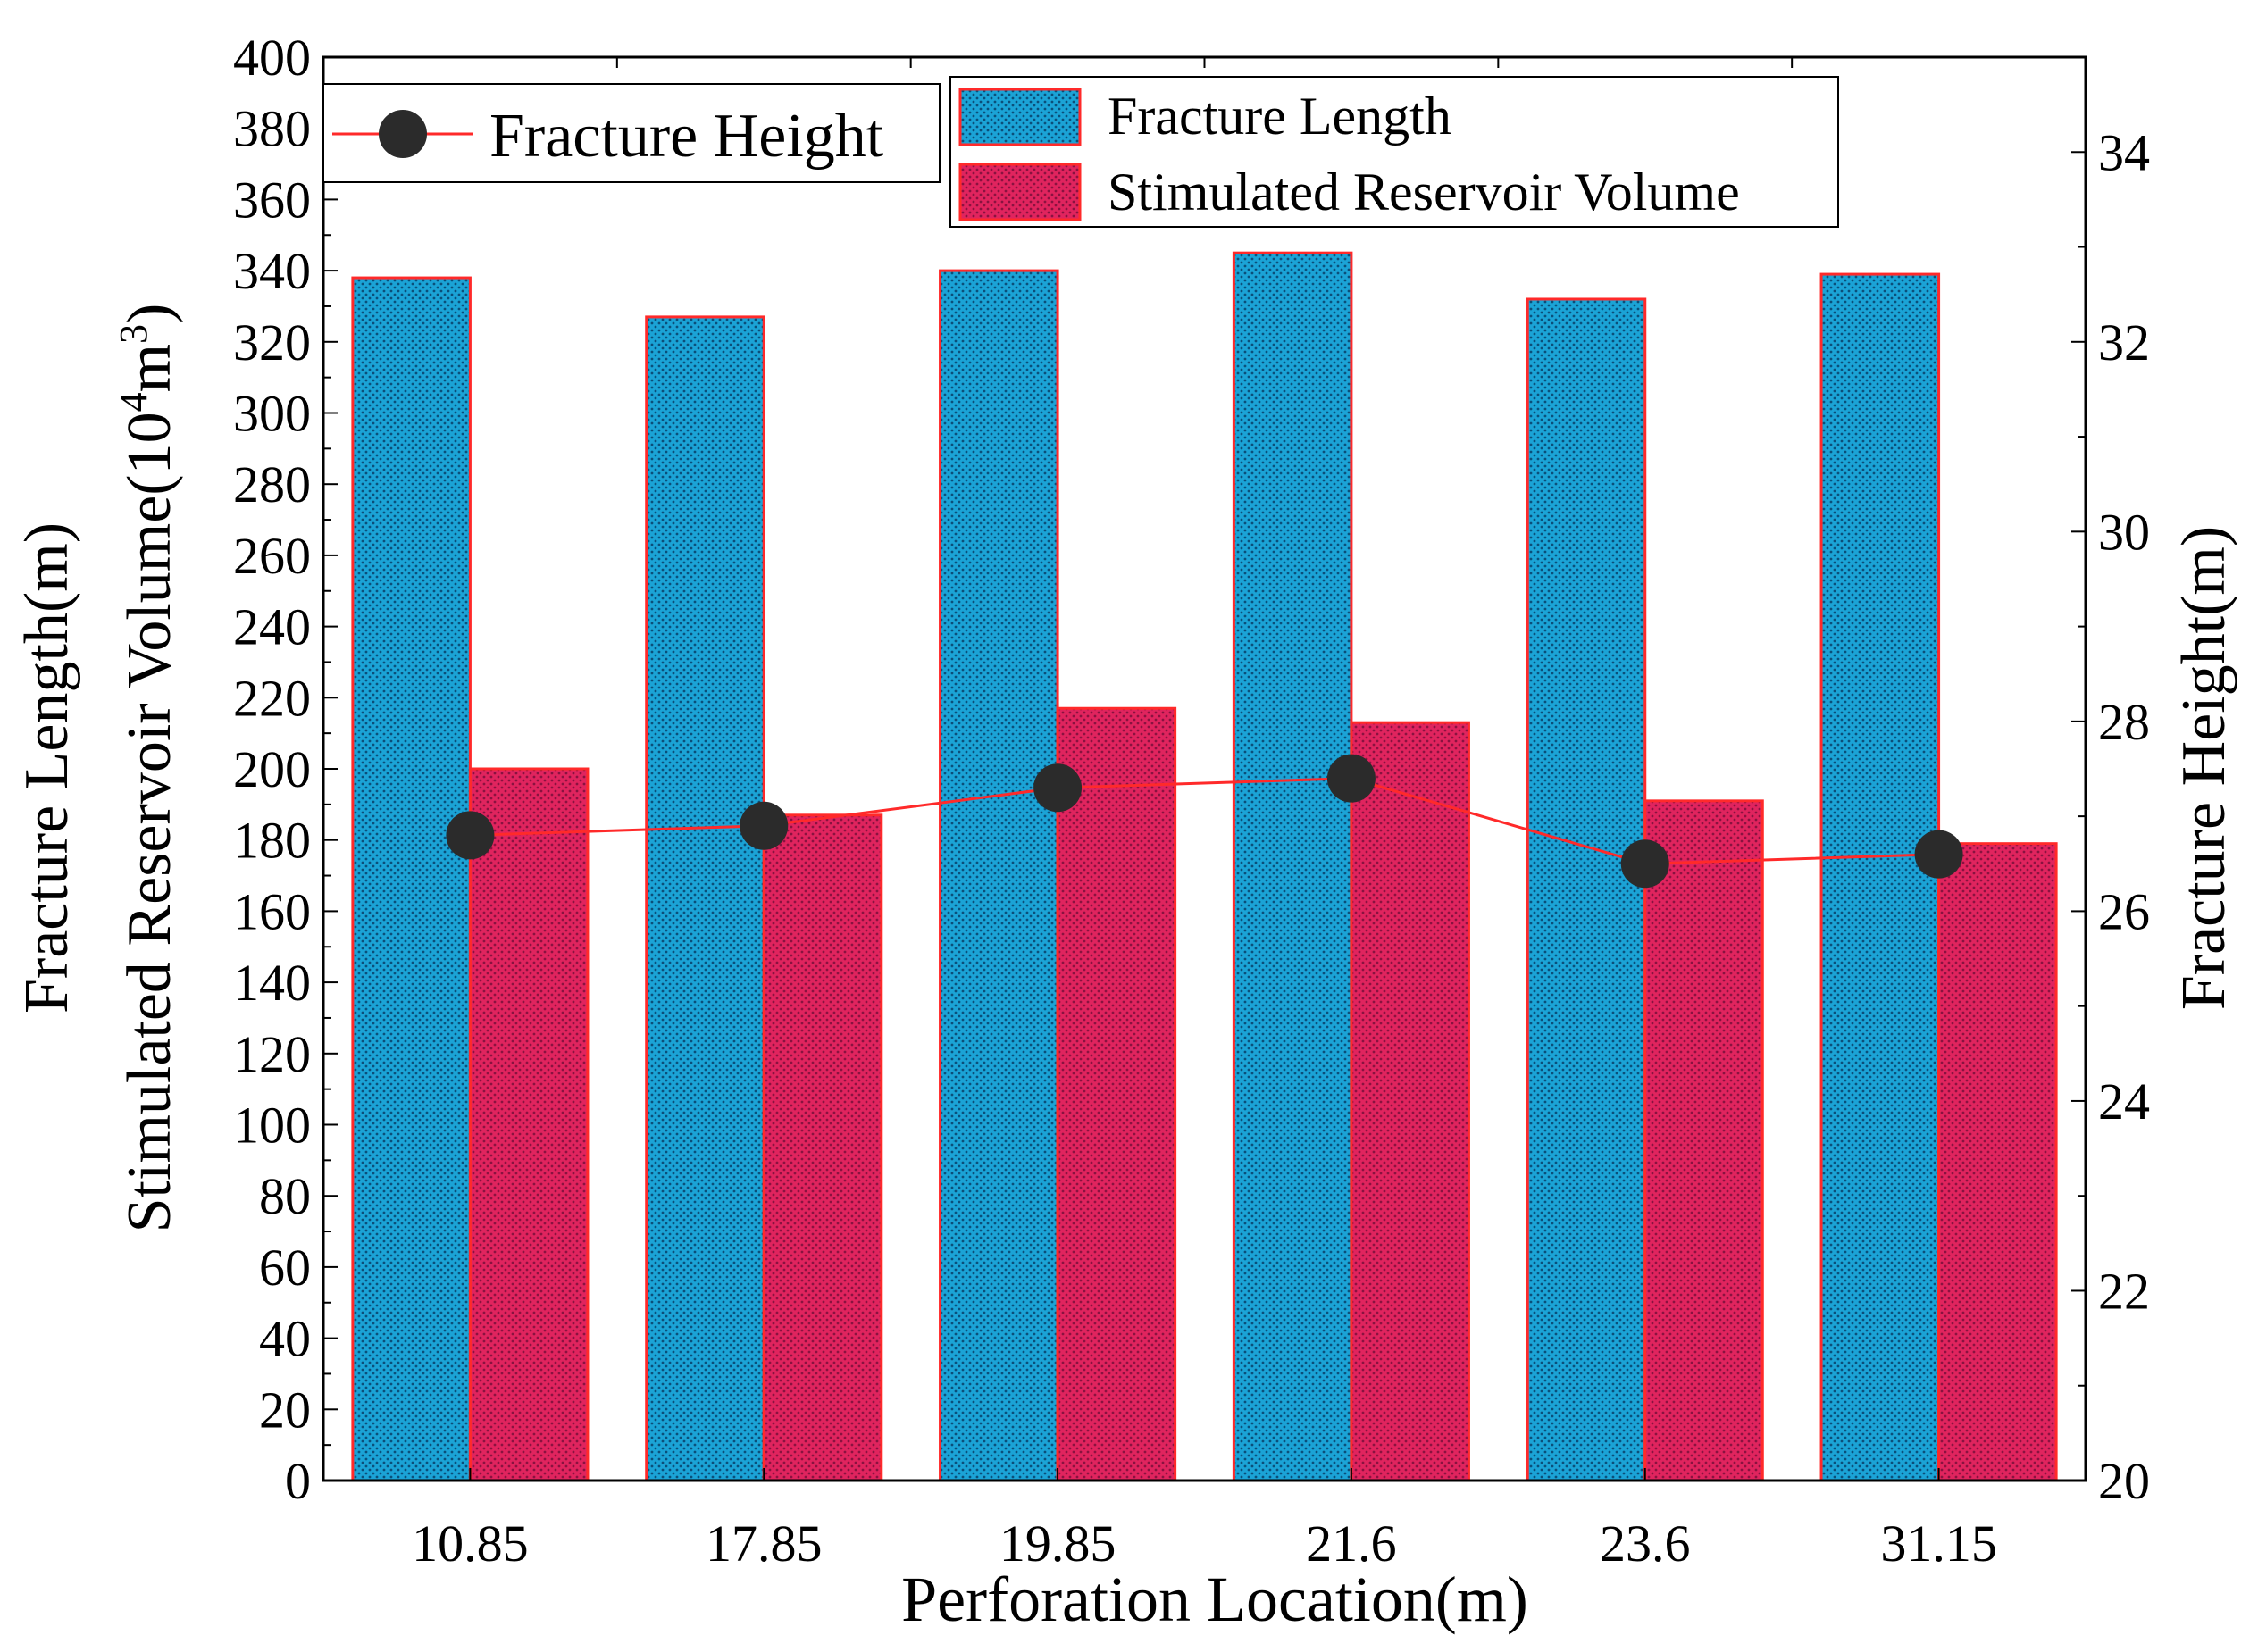 This screenshot has height=1652, width=2258. Describe the element at coordinates (272, 556) in the screenshot. I see `y-tick-label-left: 260` at that location.